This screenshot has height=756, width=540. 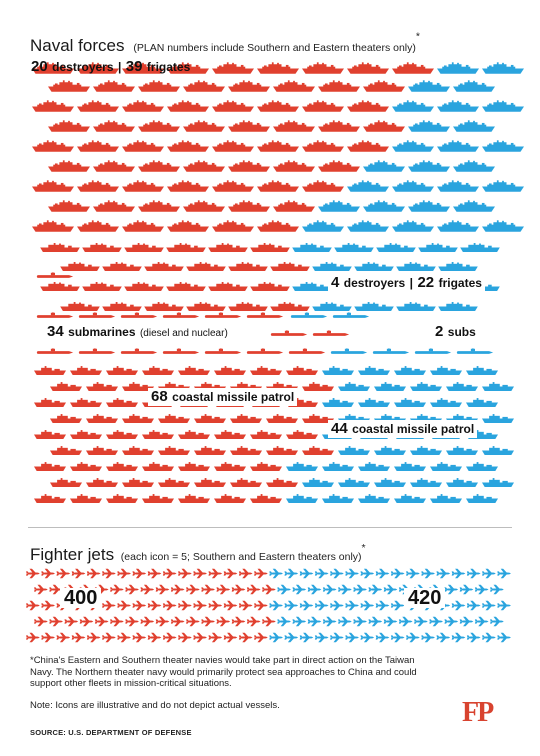 I want to click on us-subs-label: 2 subs, so click(x=455, y=332).